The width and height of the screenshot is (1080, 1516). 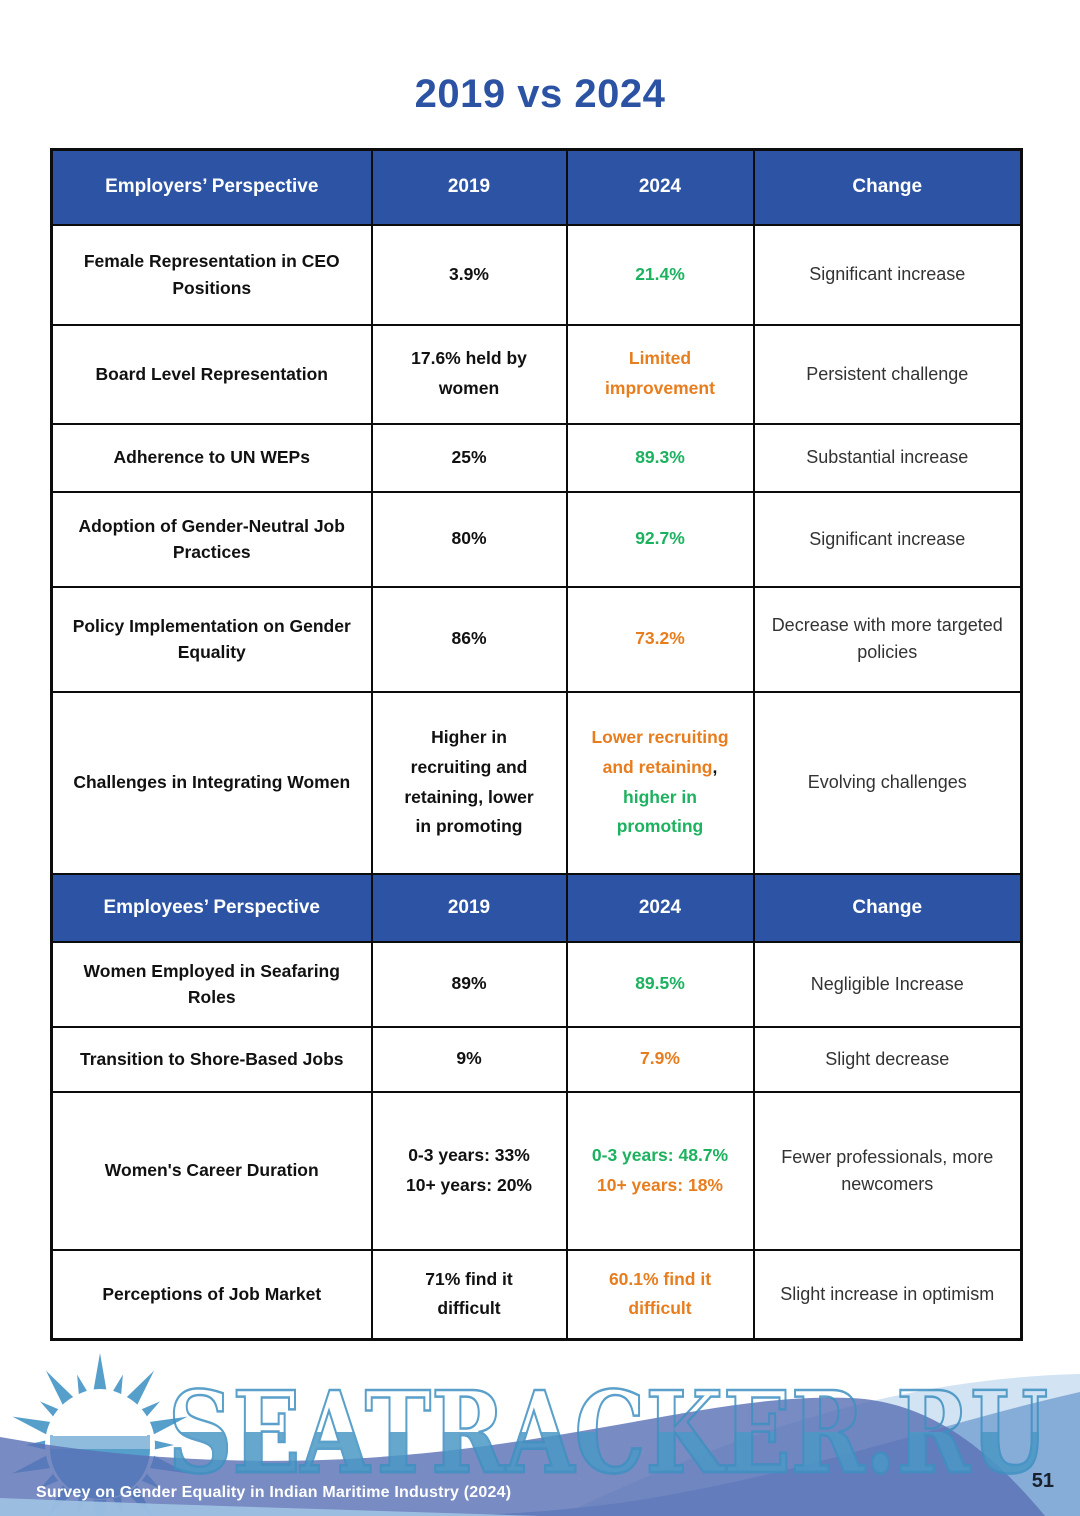 I want to click on section-header-row: Employees’ Perspective 2019 2024 Change, so click(x=536, y=907).